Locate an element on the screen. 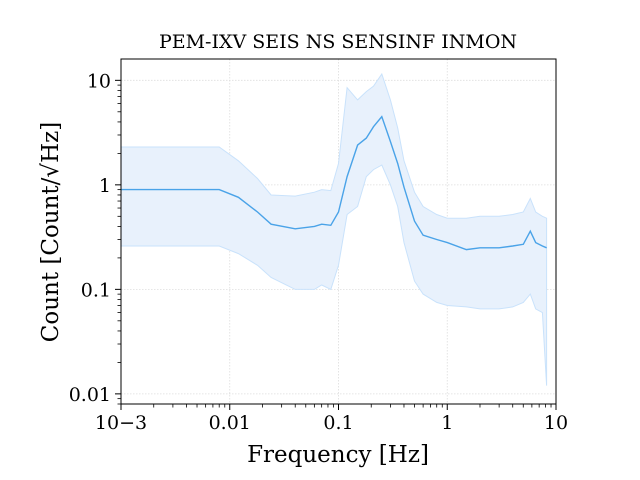  y-axis-label: Count [Count/√Hz] is located at coordinates (51, 232).